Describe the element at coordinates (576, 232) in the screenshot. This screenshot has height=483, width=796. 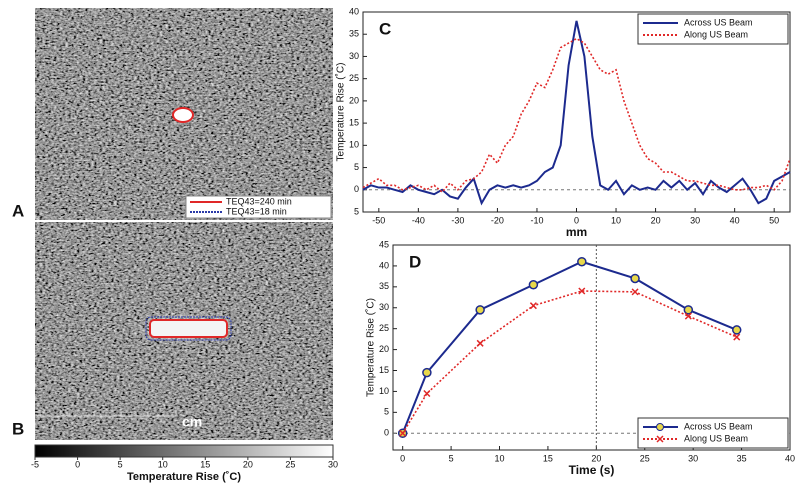
I see `x-axis-label: mm` at that location.